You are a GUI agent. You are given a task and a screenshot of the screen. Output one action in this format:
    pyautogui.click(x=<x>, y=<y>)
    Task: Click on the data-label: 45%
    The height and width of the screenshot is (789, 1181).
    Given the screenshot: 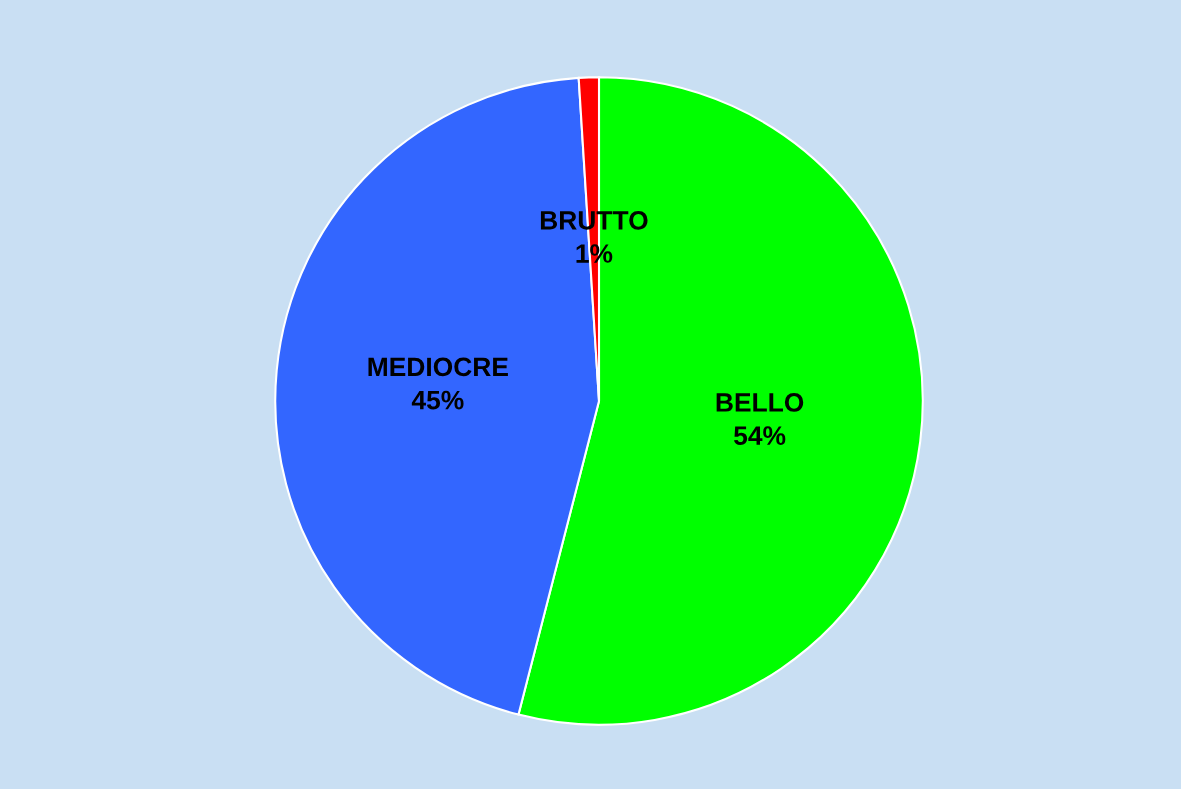 What is the action you would take?
    pyautogui.click(x=437, y=400)
    